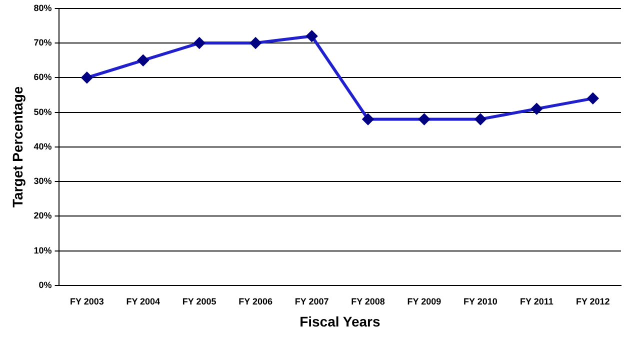 The height and width of the screenshot is (341, 637). I want to click on x-tick-label: FY 2005, so click(199, 301).